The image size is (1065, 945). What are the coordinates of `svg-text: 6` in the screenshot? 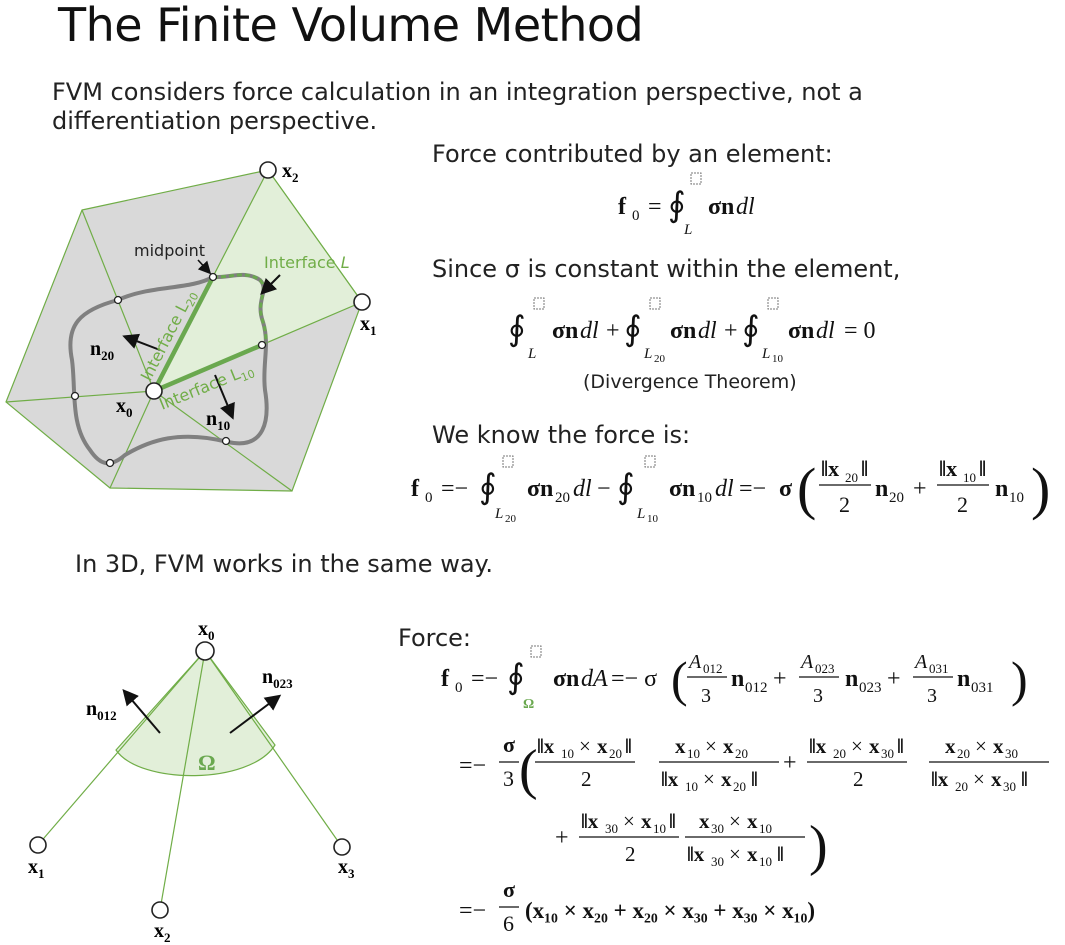 It's located at (508, 923).